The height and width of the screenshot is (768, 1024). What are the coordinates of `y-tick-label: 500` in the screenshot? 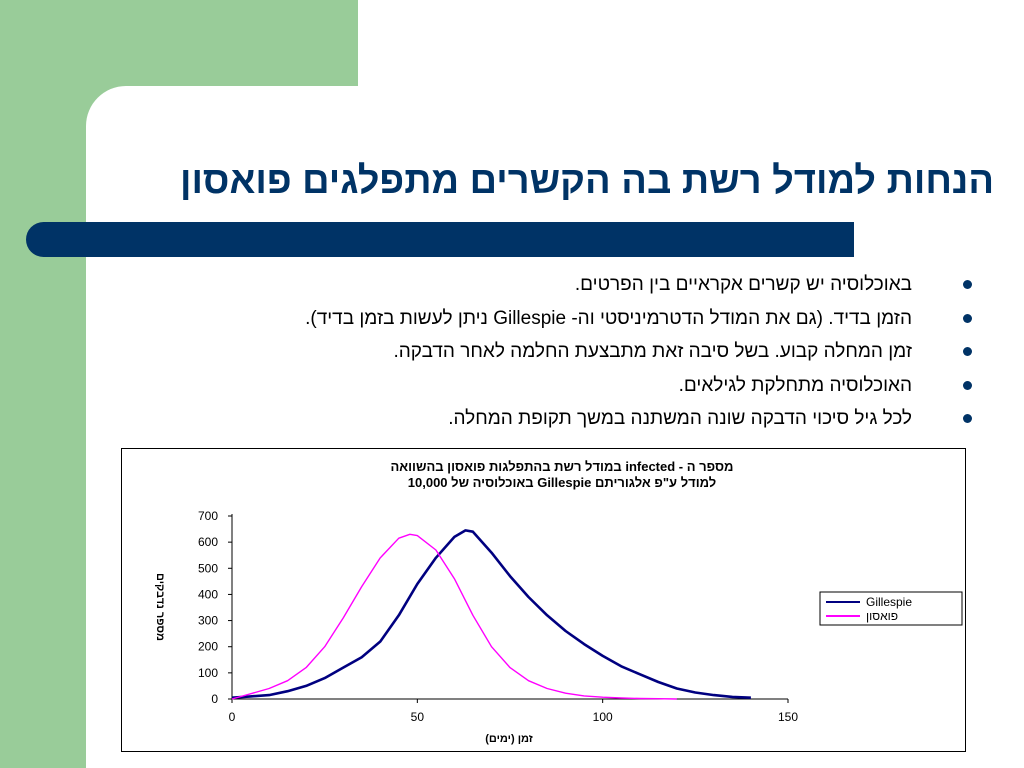 It's located at (208, 568).